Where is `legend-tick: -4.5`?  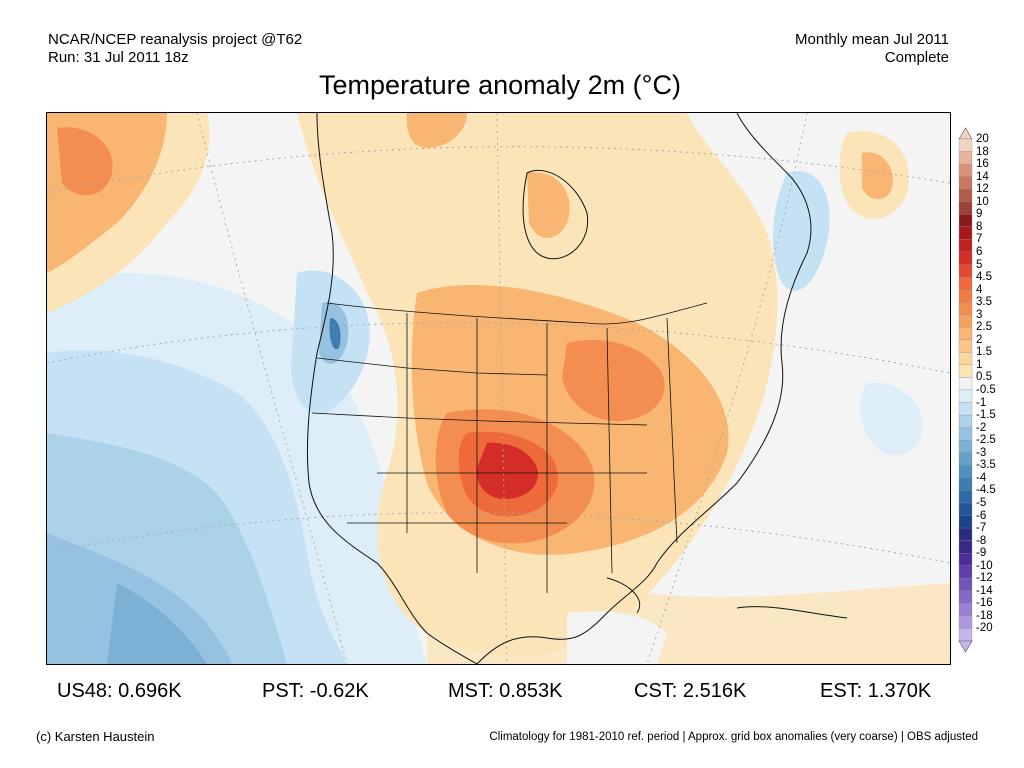 legend-tick: -4.5 is located at coordinates (986, 490).